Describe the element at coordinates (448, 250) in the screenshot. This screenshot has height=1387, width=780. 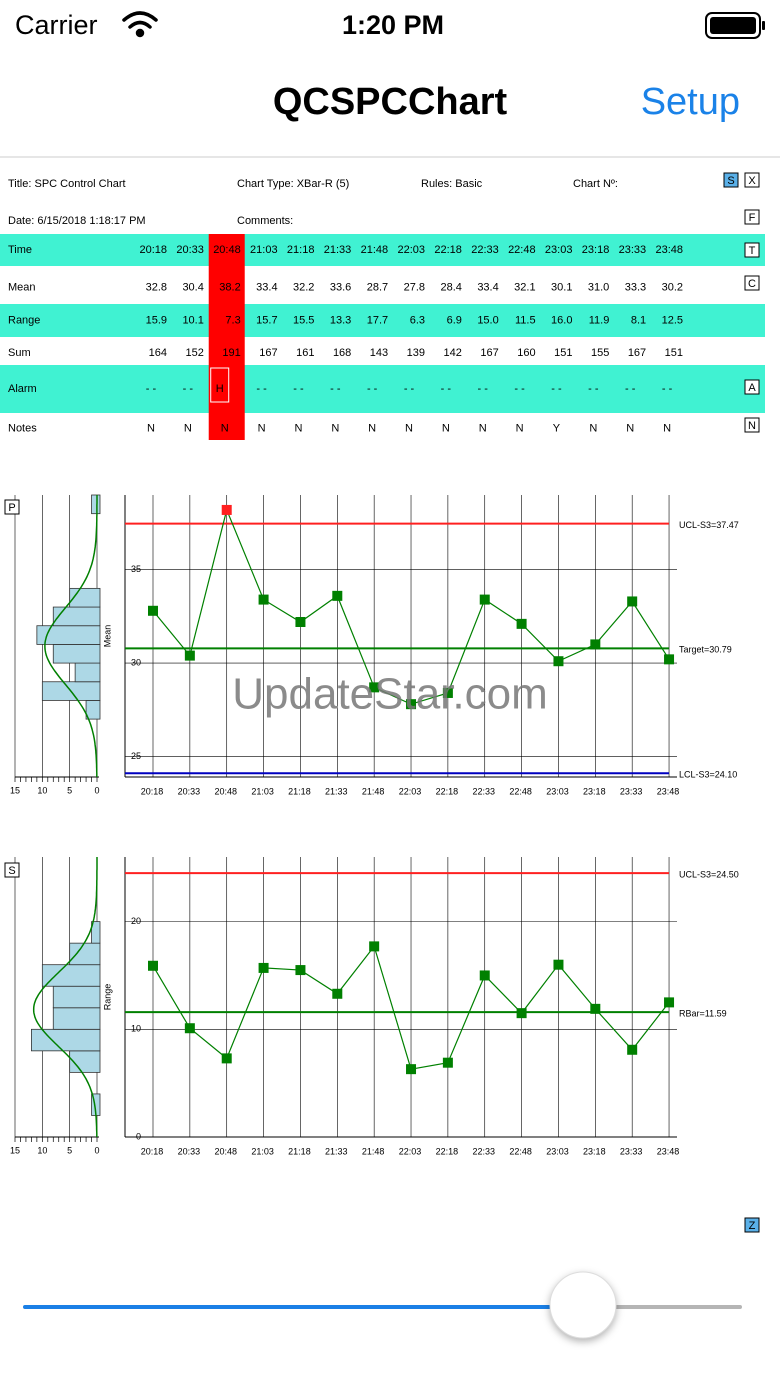
I see `cell: 22:18` at that location.